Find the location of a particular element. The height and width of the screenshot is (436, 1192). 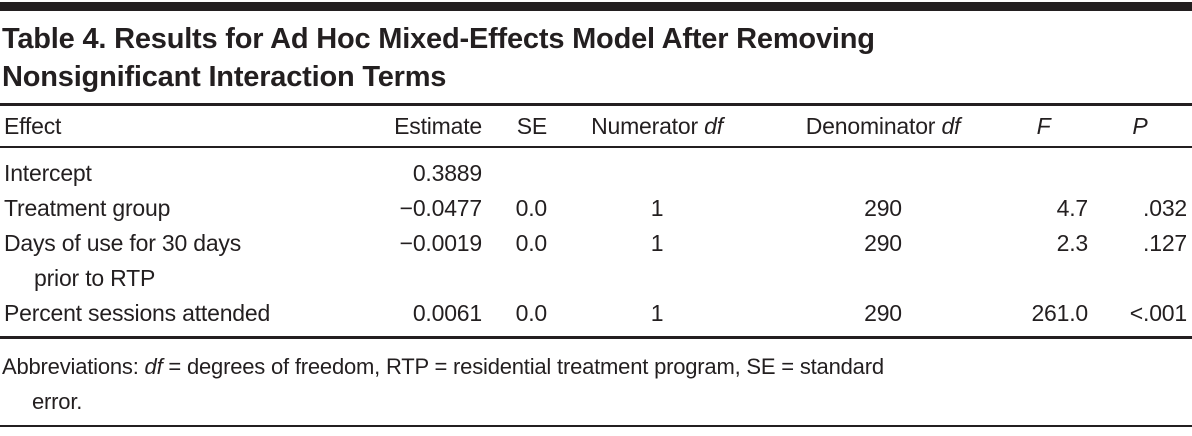

column-header-label: Denominator is located at coordinates (873, 125).